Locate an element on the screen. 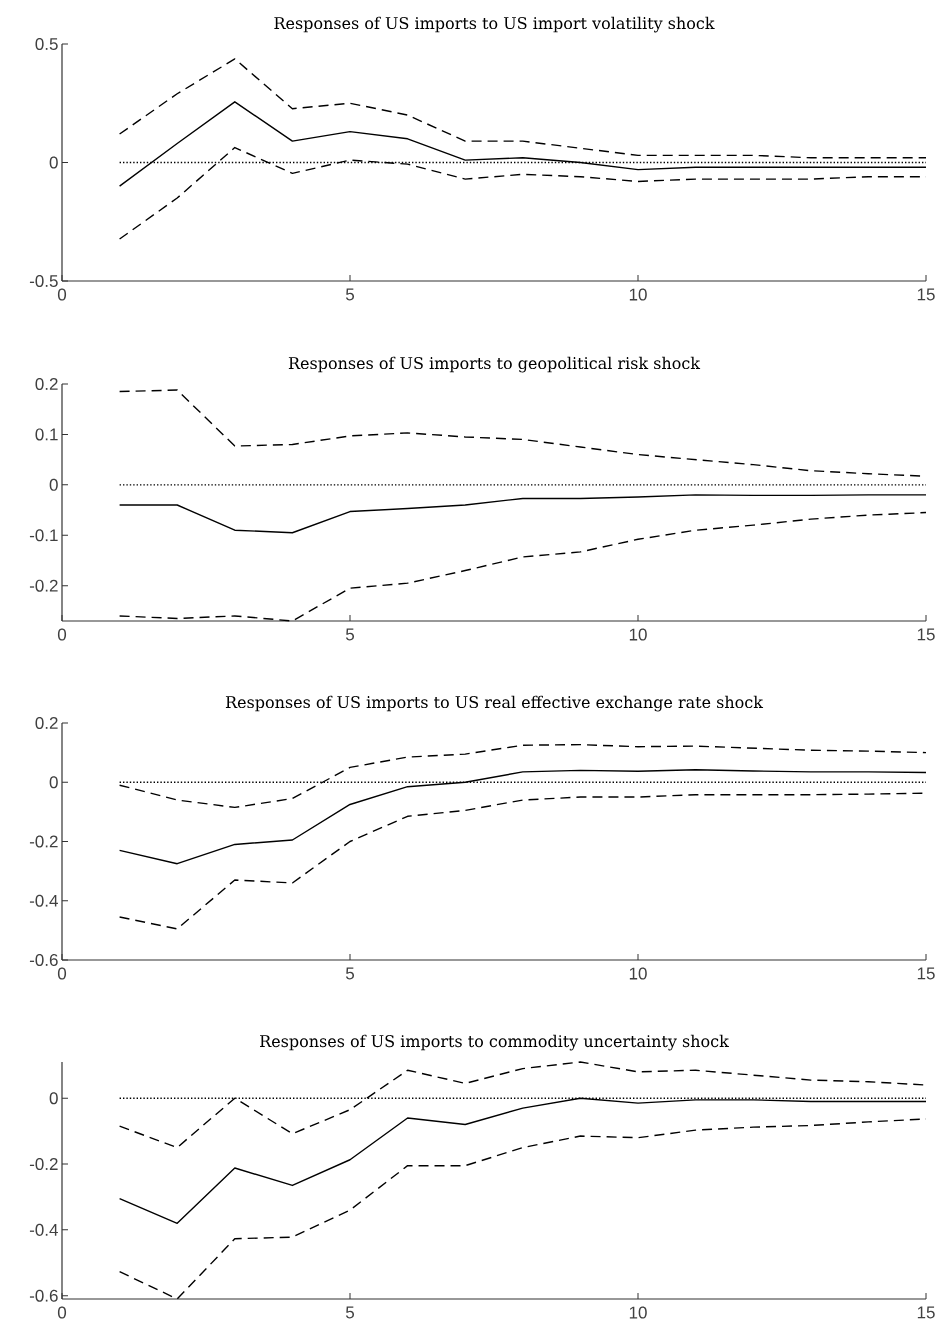 Image resolution: width=946 pixels, height=1340 pixels. y-tick-label: -0.1 is located at coordinates (43, 535).